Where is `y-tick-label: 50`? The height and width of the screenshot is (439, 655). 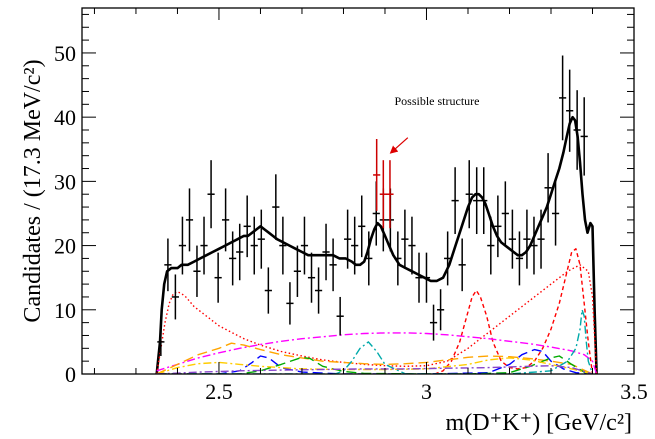 y-tick-label: 50 is located at coordinates (65, 53).